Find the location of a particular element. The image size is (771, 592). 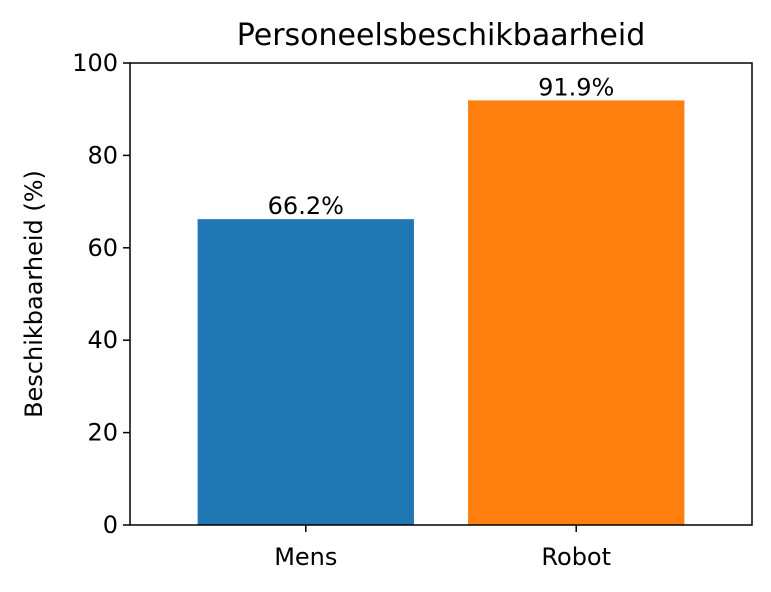

y-tick-label: 80 is located at coordinates (102, 155).